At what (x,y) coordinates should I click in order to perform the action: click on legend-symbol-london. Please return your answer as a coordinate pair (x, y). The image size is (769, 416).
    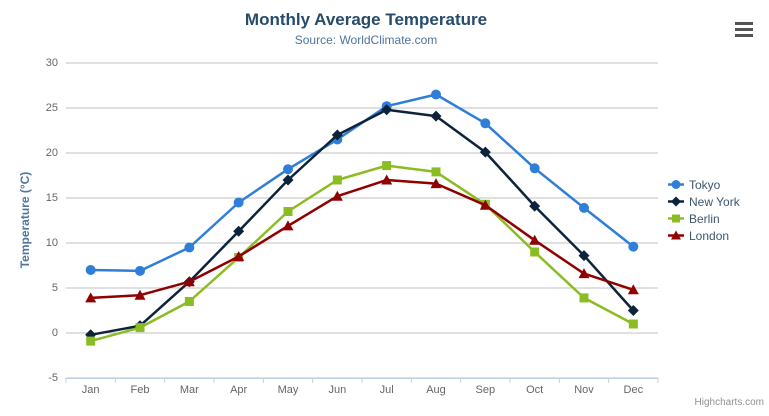
    Looking at the image, I should click on (676, 235).